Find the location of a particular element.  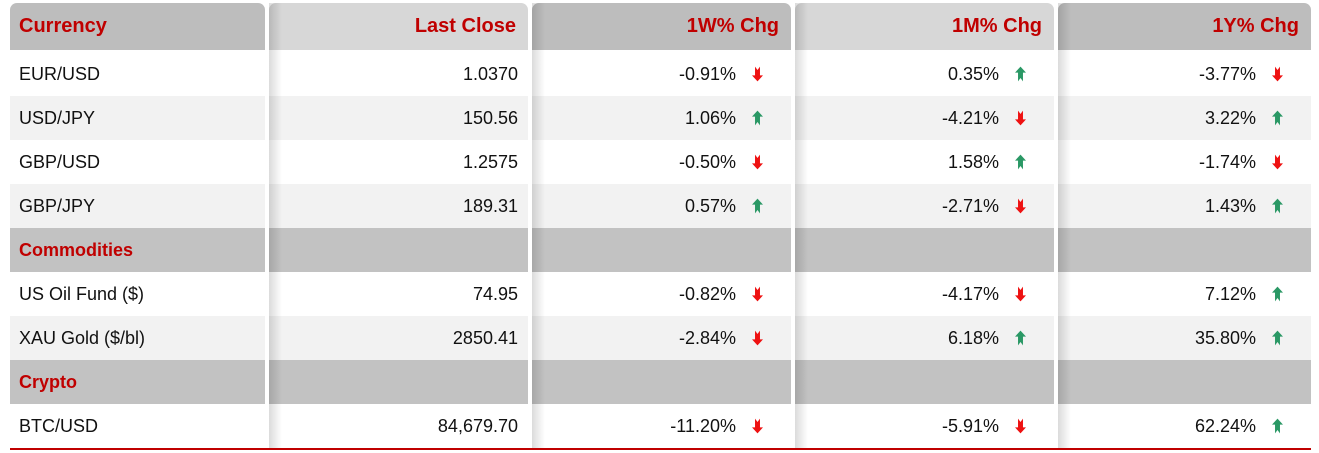

instrument-name: USD/JPY is located at coordinates (57, 117).